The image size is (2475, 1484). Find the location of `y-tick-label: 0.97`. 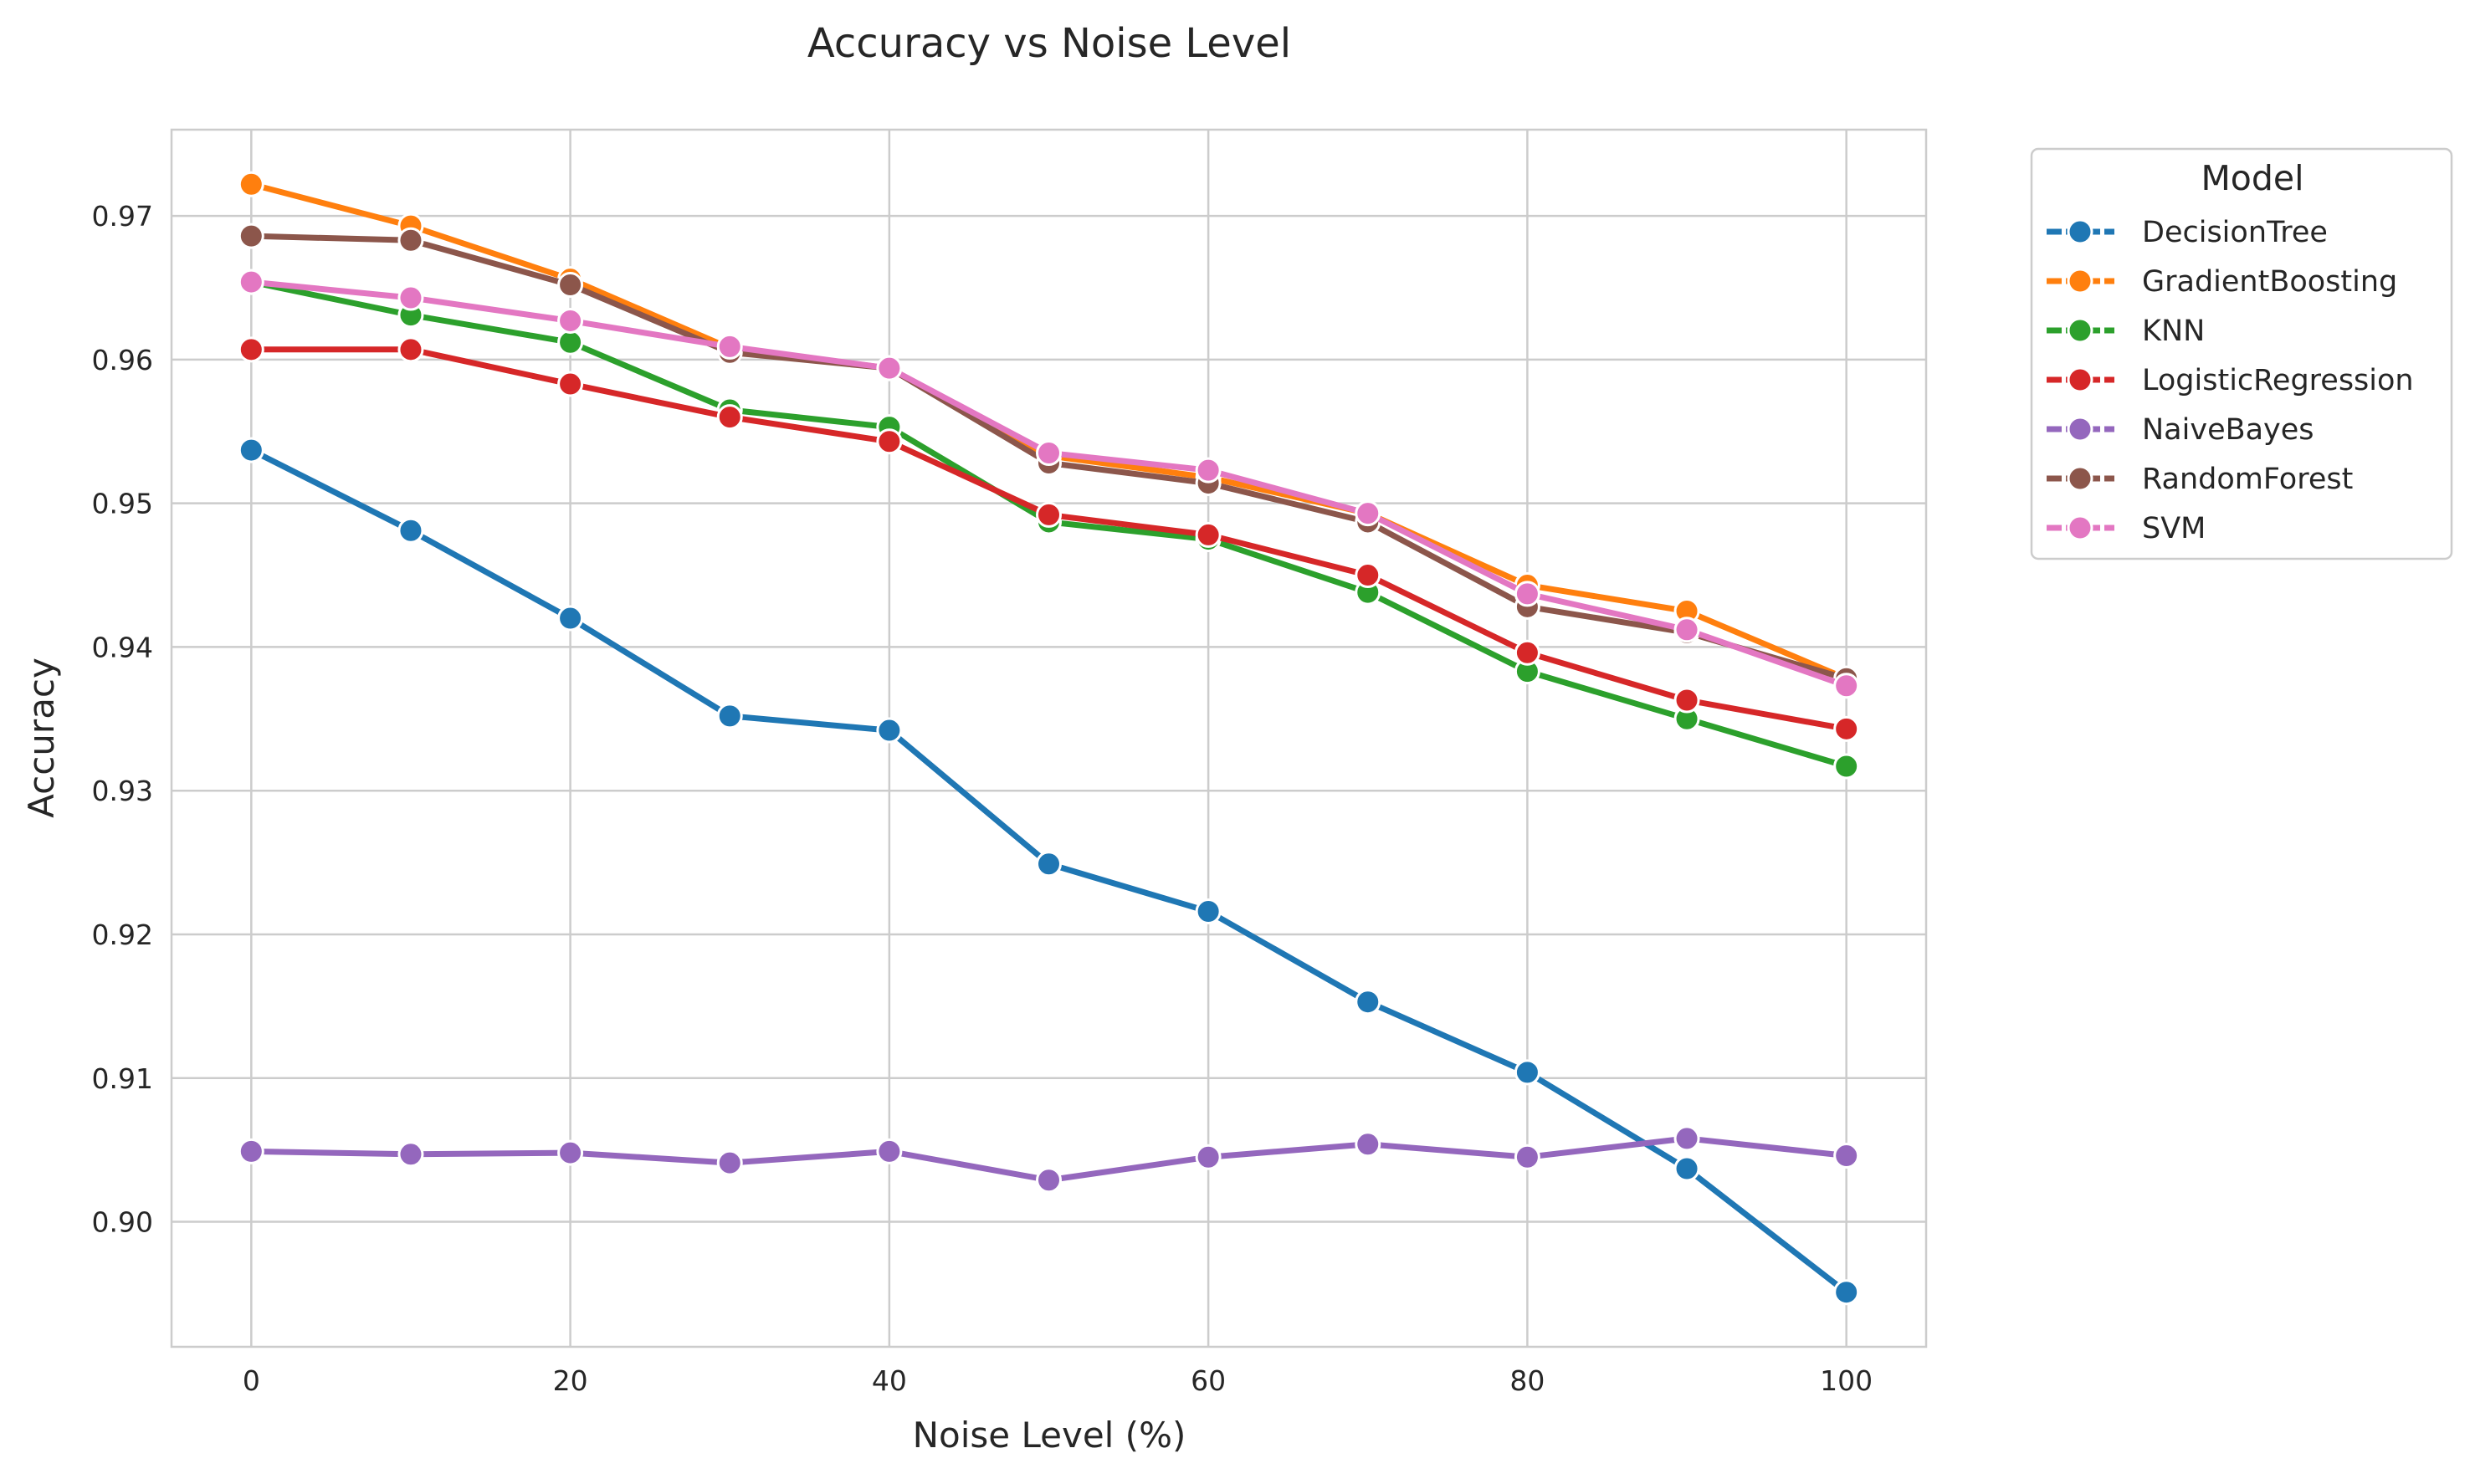

y-tick-label: 0.97 is located at coordinates (122, 216).